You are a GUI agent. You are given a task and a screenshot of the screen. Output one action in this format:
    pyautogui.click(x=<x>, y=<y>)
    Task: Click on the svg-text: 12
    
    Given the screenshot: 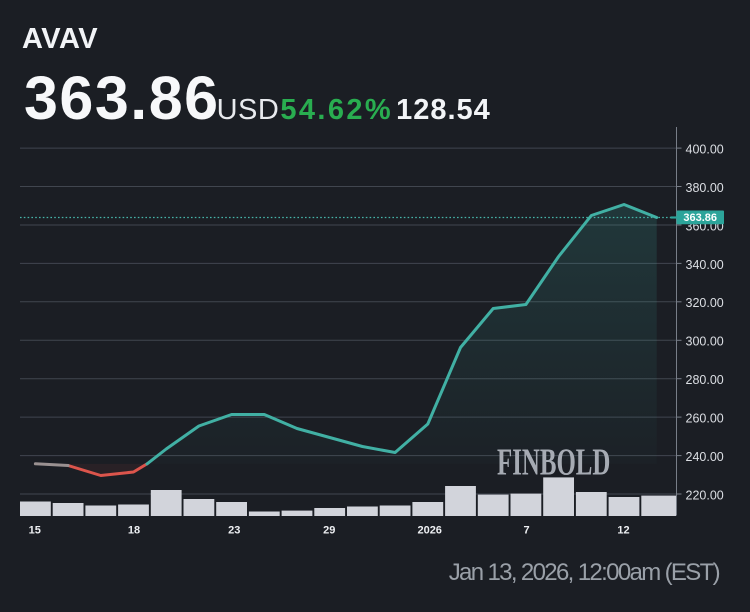 What is the action you would take?
    pyautogui.click(x=623, y=530)
    